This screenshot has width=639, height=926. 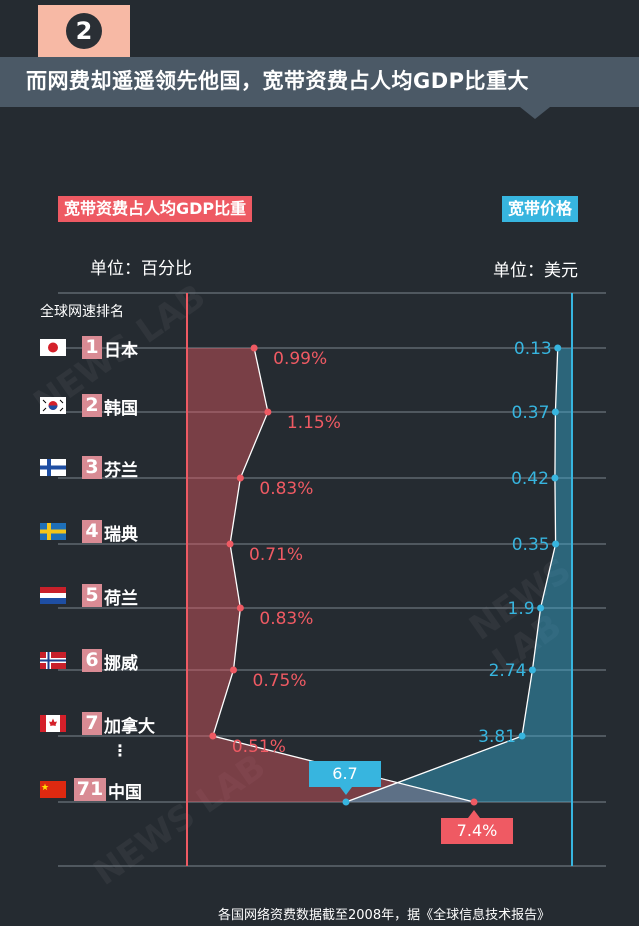 I want to click on price-data-label: 0.37, so click(x=531, y=413).